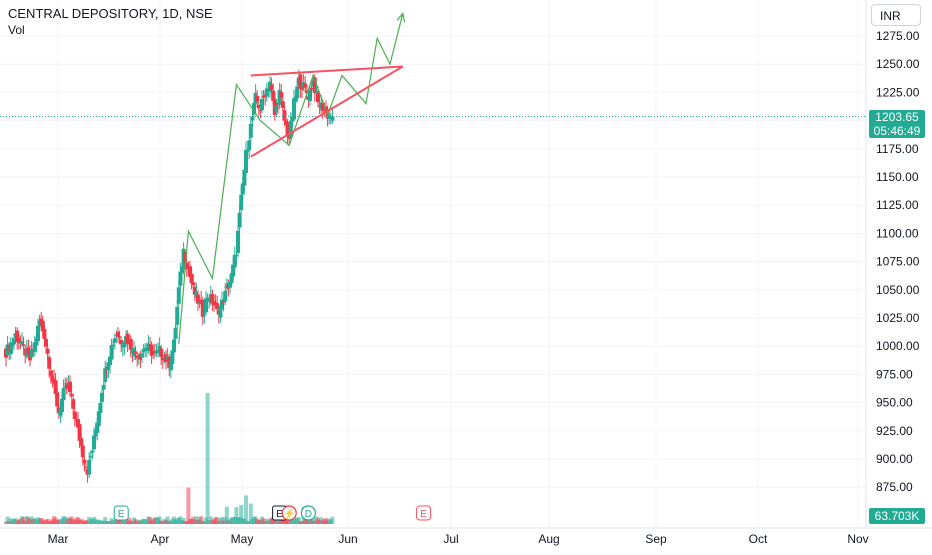  What do you see at coordinates (656, 539) in the screenshot?
I see `month-tick-label: Sep` at bounding box center [656, 539].